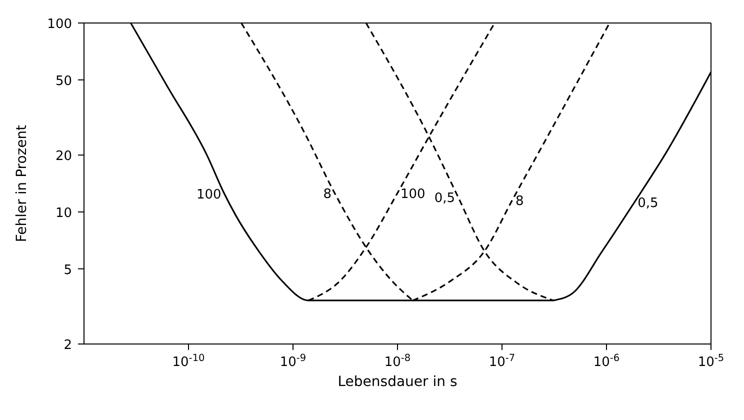  Describe the element at coordinates (293, 361) in the screenshot. I see `x-tick-label: 10$^{-9}$` at that location.